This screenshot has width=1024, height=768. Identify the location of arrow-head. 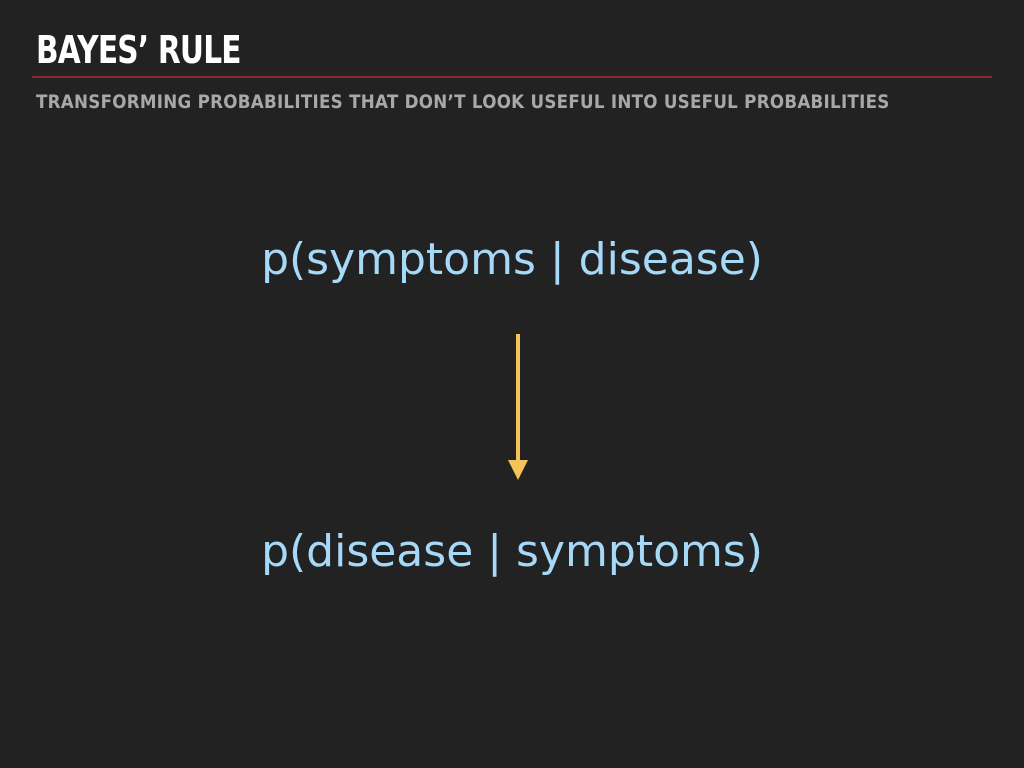
(518, 470).